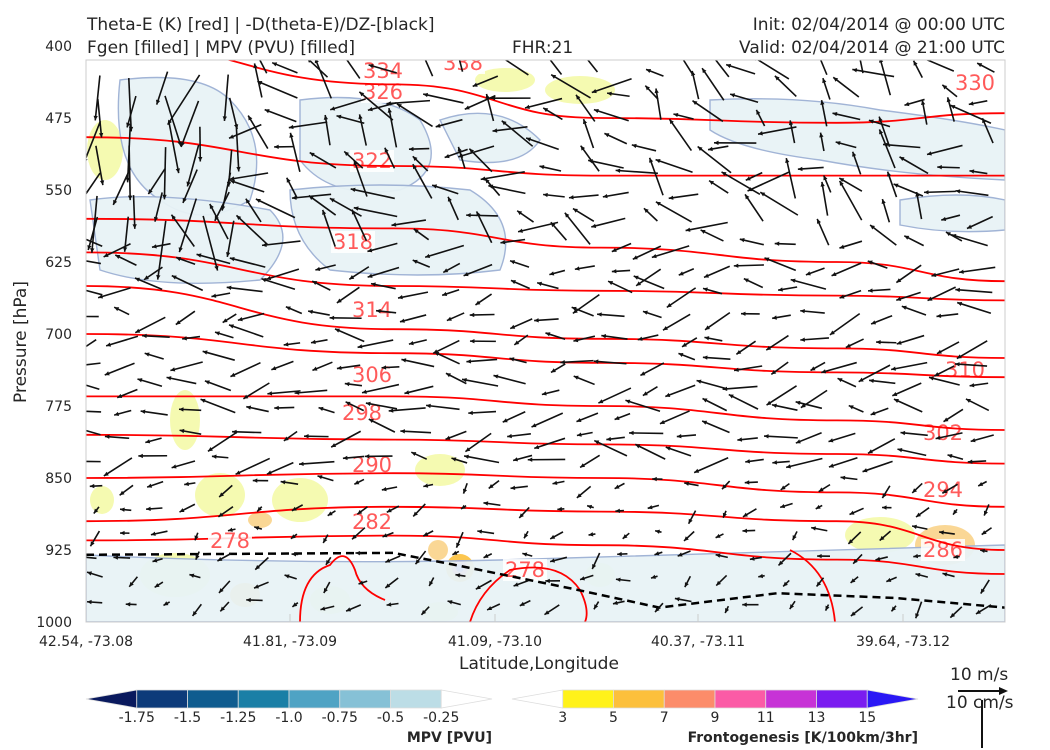 The width and height of the screenshot is (1050, 750). I want to click on y-tick-label: 550, so click(58, 191).